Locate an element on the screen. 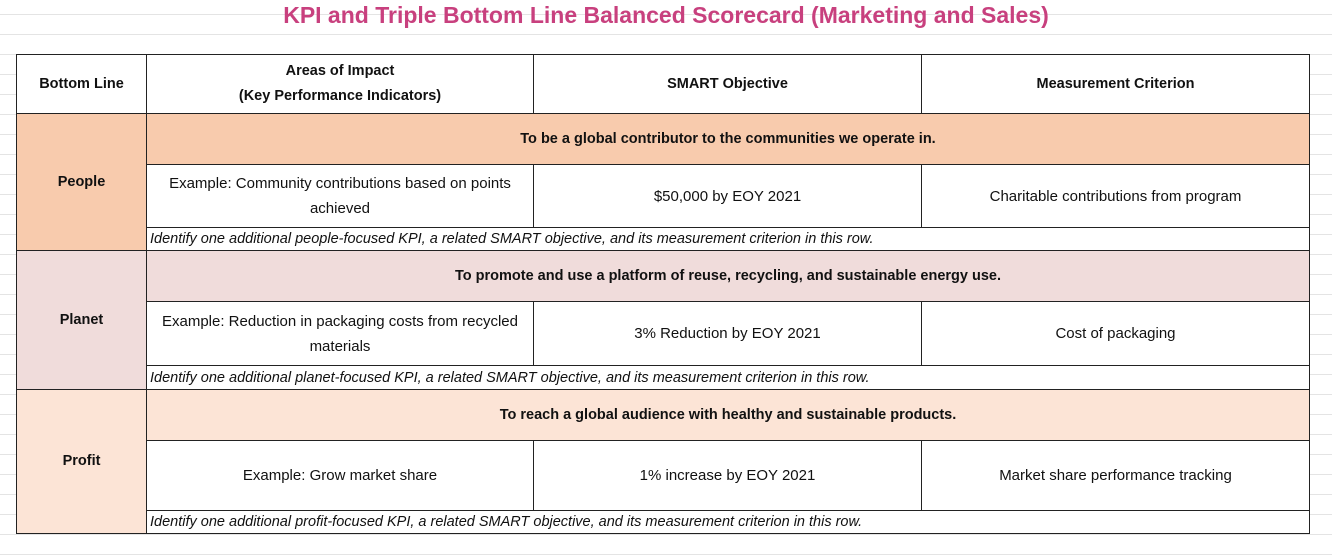 This screenshot has width=1332, height=556. header-cell: Bottom Line is located at coordinates (81, 84).